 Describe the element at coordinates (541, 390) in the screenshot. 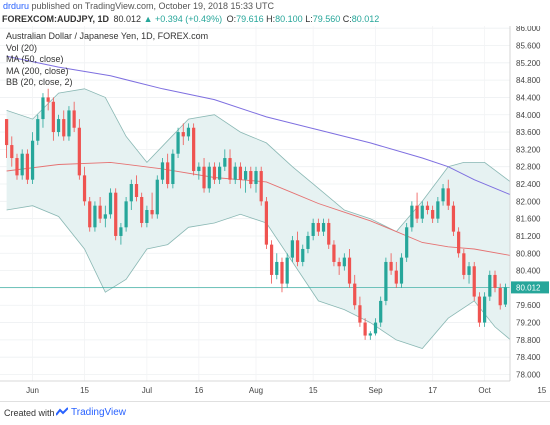

I see `time-tick-label: 15` at that location.